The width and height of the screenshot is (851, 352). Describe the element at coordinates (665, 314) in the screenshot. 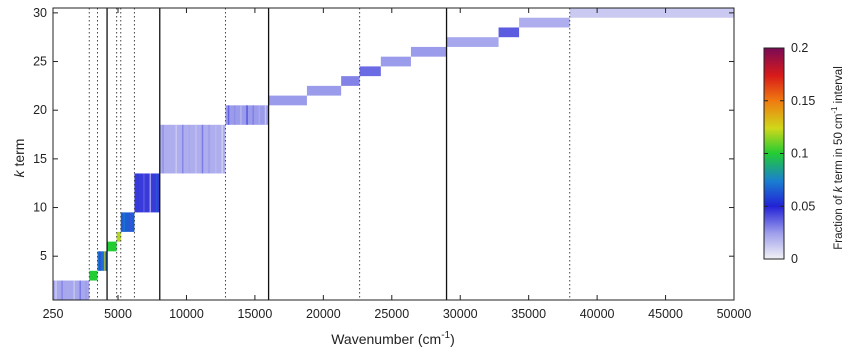

I see `x-tick-label: 45000` at that location.